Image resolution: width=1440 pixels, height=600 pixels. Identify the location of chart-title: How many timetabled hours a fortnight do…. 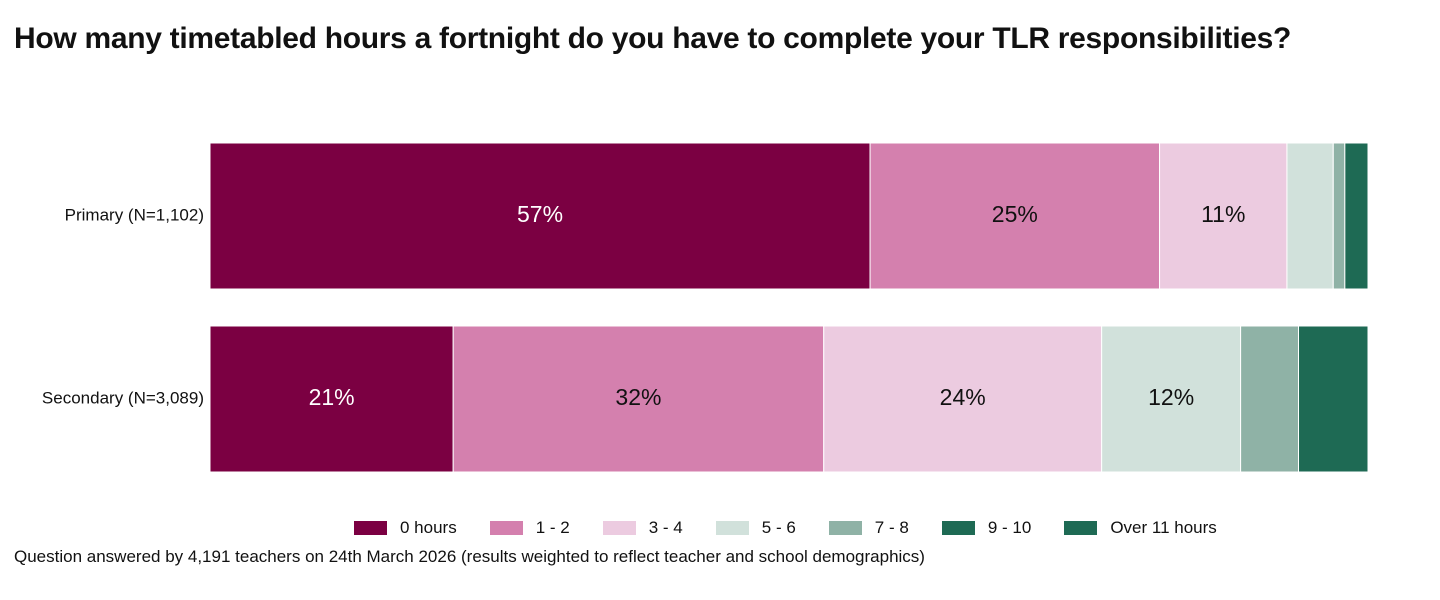
(653, 38).